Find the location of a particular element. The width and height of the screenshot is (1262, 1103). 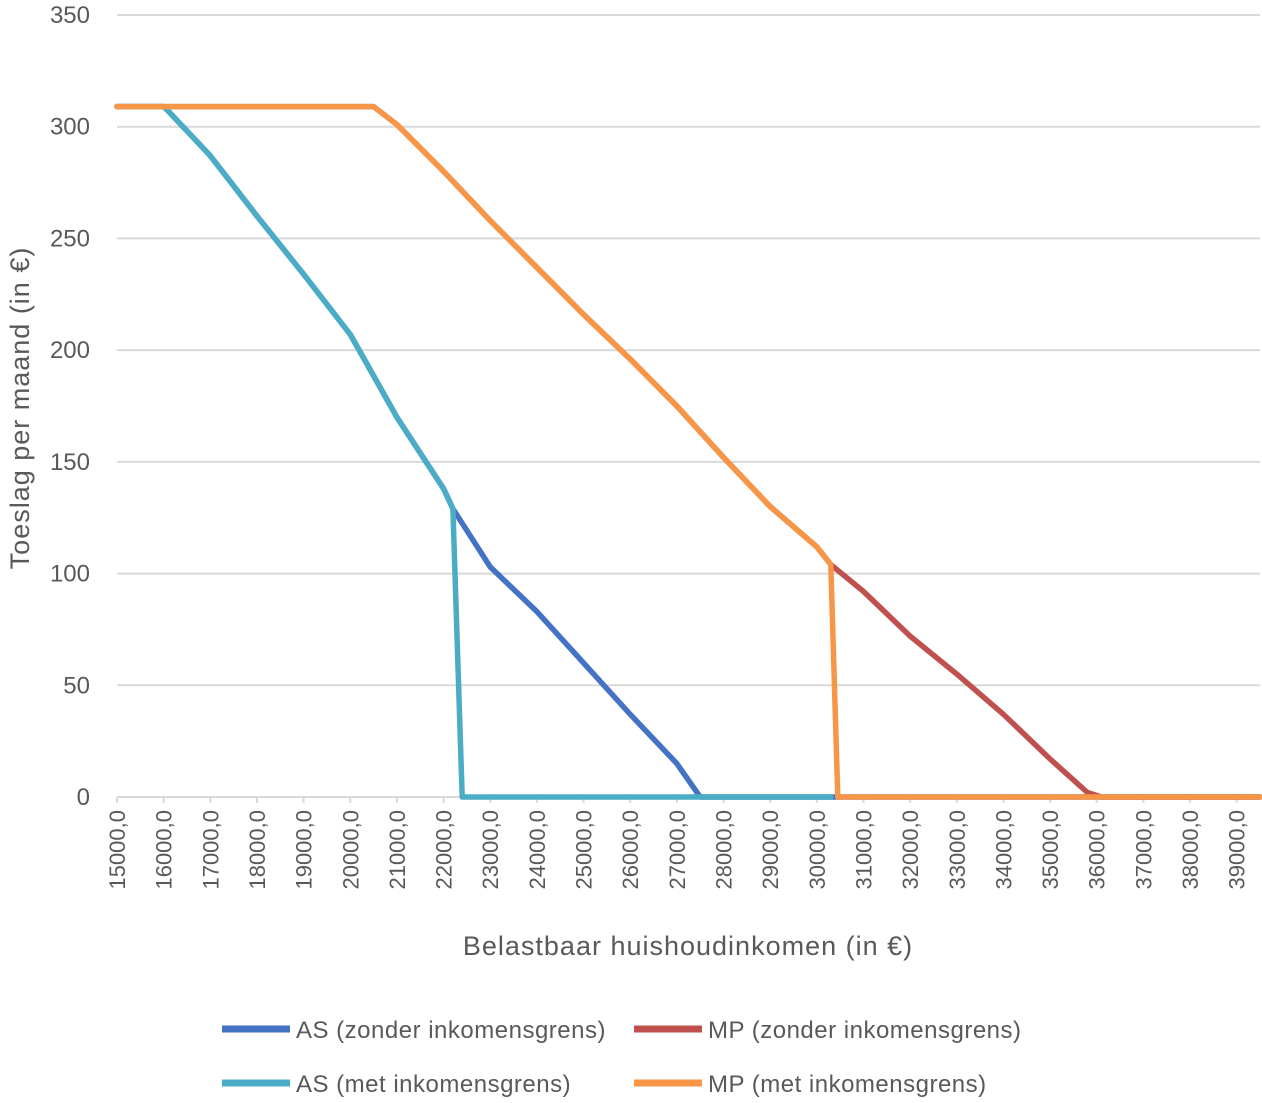

legend-item: MP (zonder inkomensgrens) is located at coordinates (828, 1030).